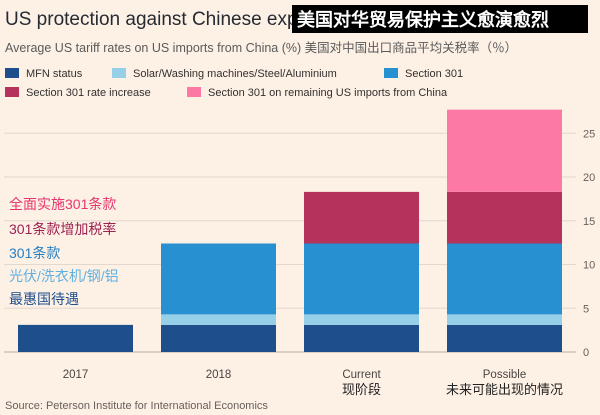  Describe the element at coordinates (589, 222) in the screenshot. I see `y-tick-label: 15` at that location.